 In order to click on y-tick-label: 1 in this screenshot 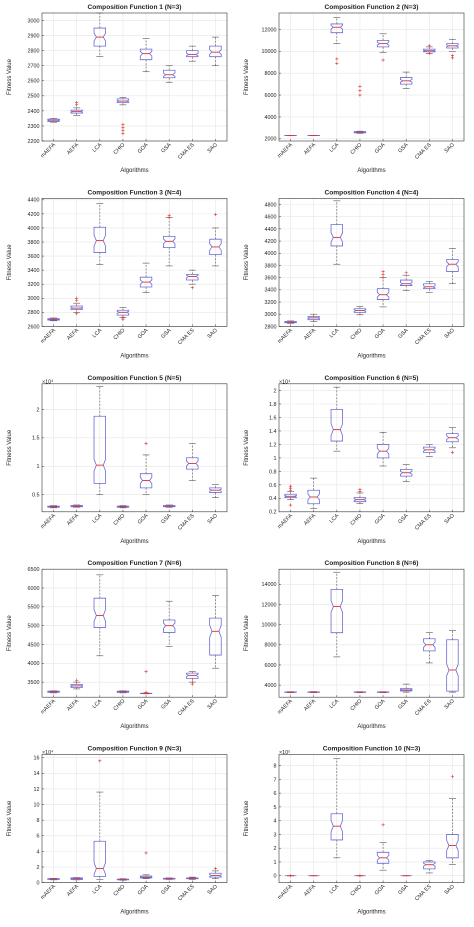, I will do `click(38, 467)`.